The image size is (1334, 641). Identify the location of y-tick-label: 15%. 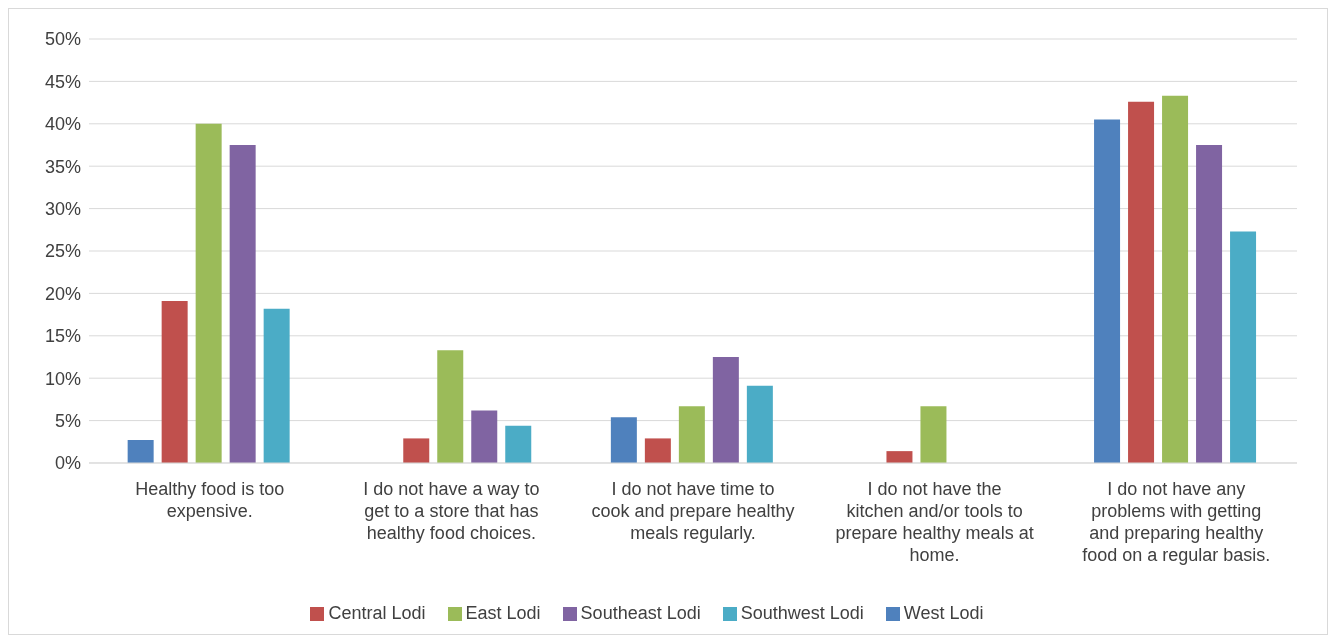
(62, 336).